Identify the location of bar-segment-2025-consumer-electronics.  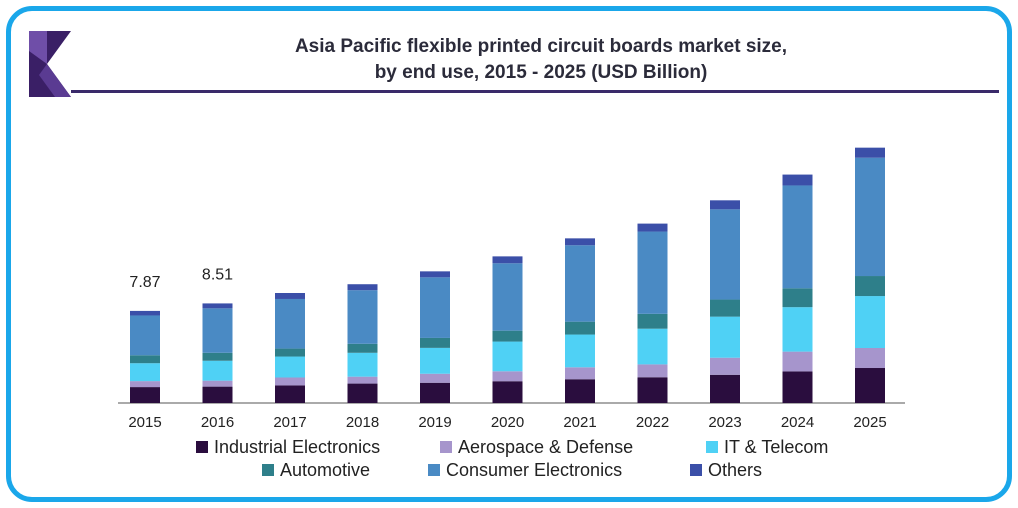
(870, 217).